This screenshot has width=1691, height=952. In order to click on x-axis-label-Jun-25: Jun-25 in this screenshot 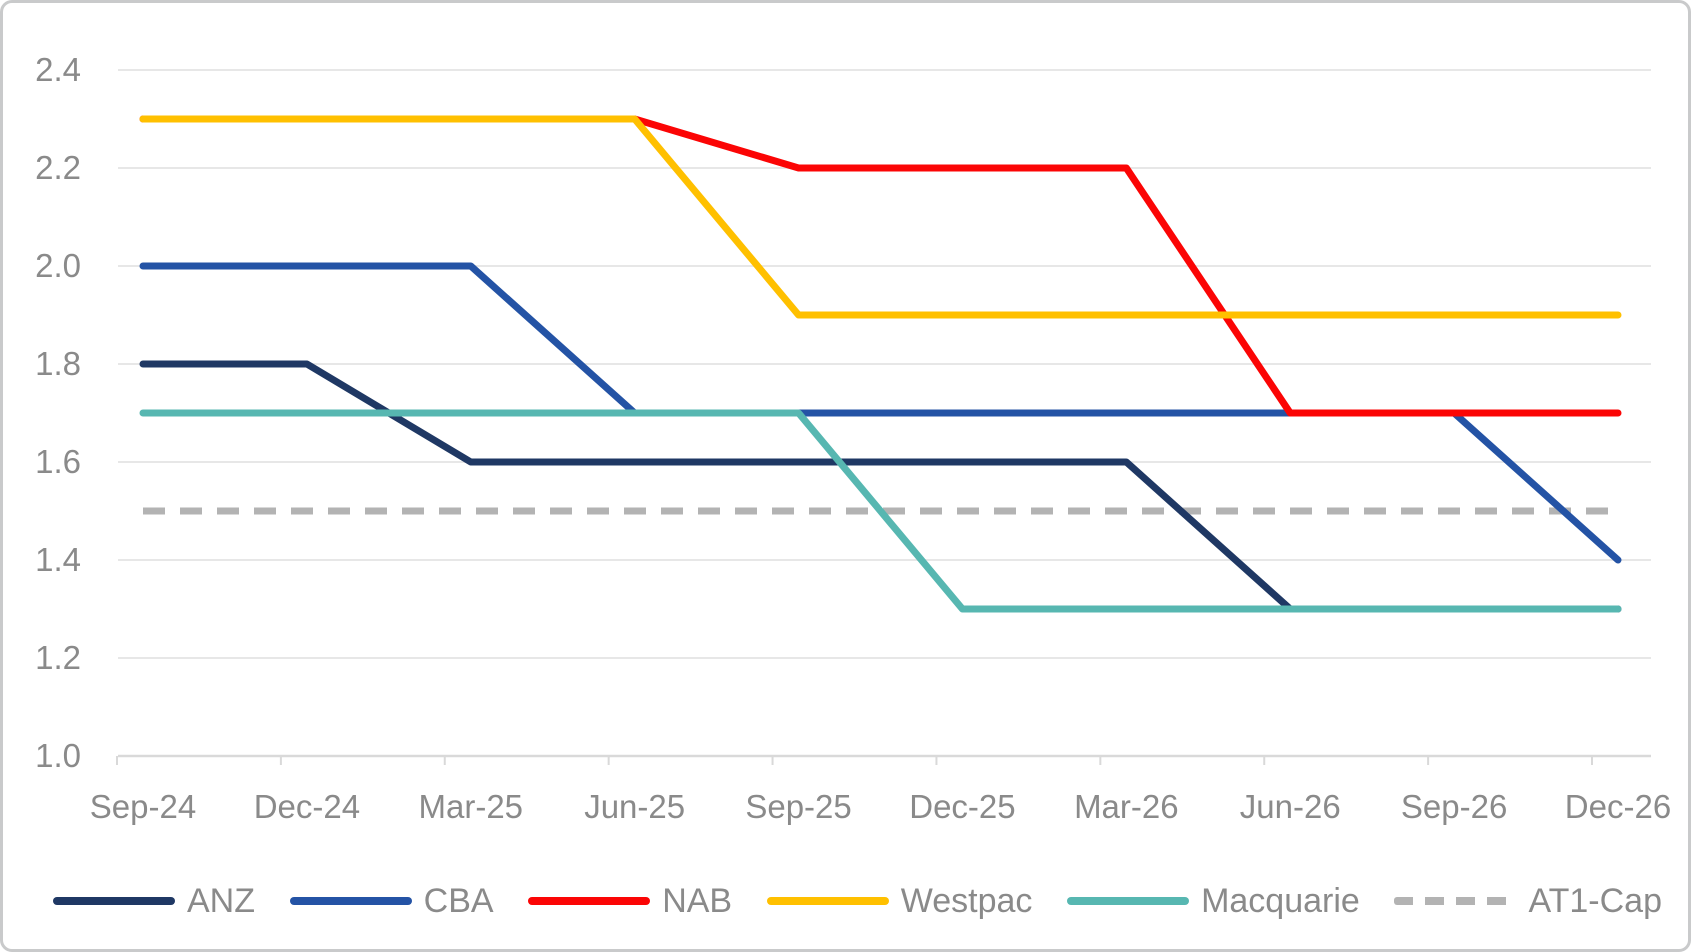, I will do `click(634, 806)`.